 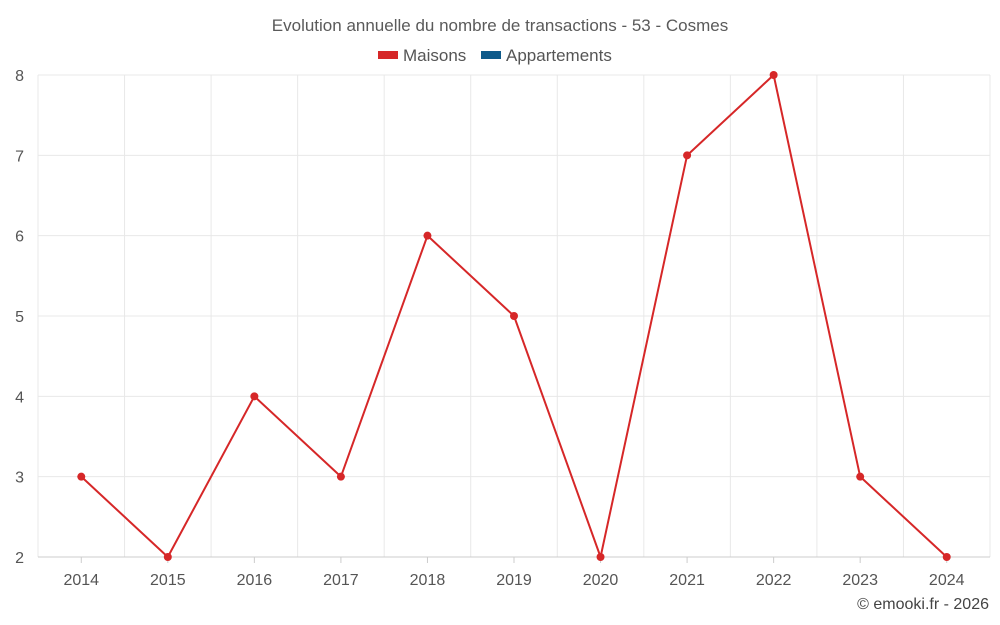 I want to click on legend: Maisons Appartements, so click(x=495, y=55).